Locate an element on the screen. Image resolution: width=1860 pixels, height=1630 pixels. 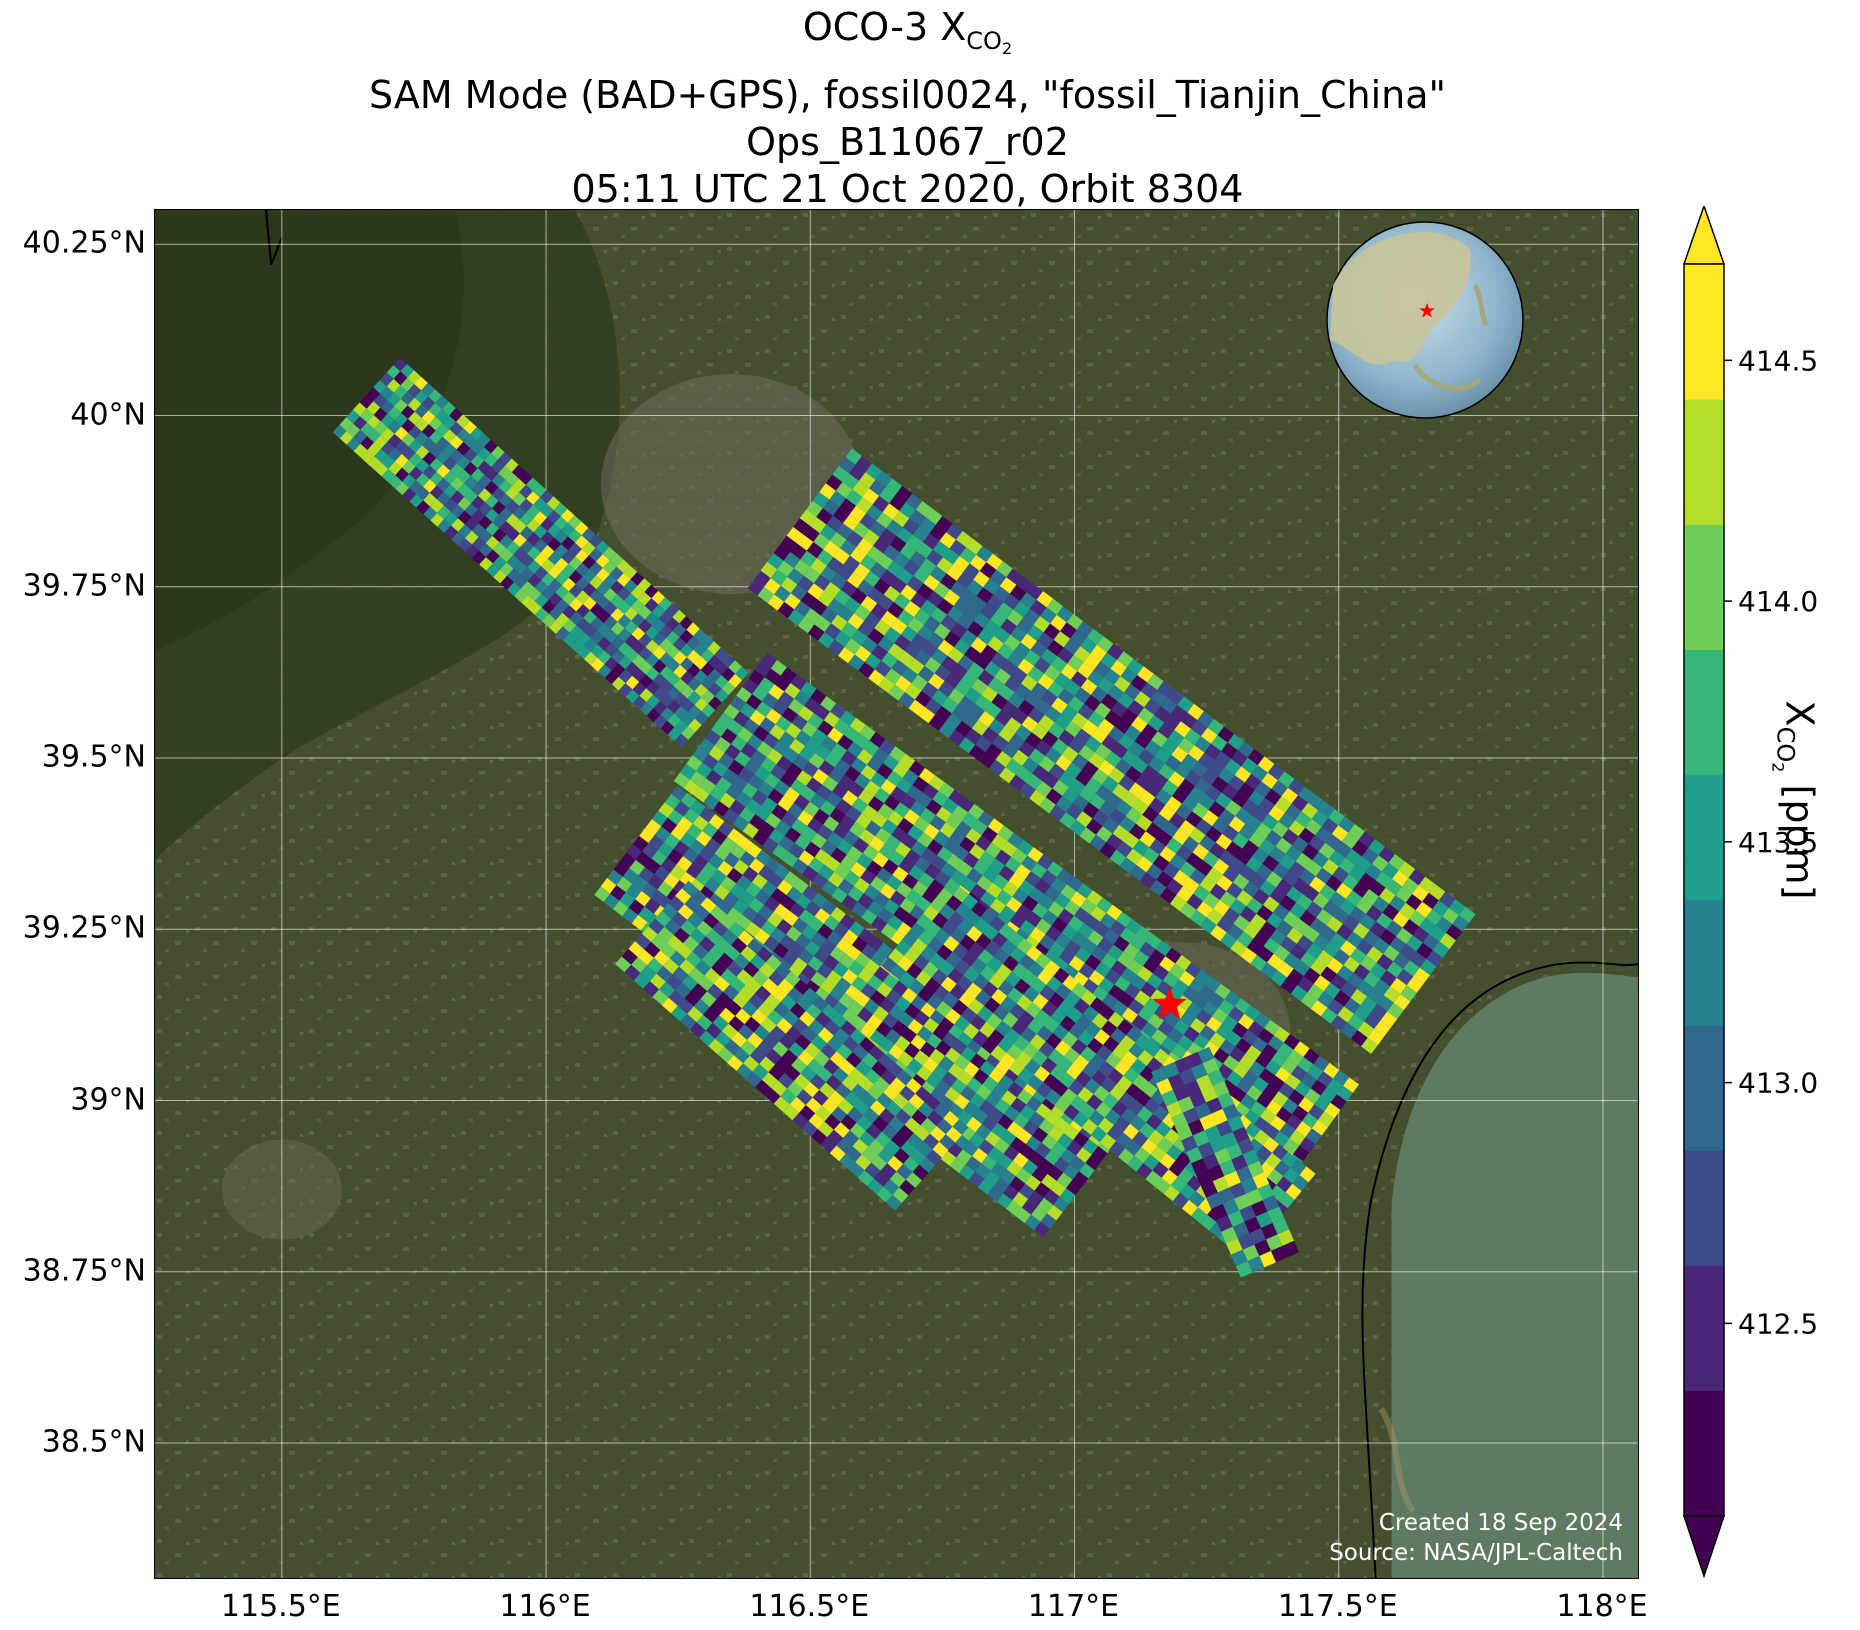
inset-globe-islands is located at coordinates (1447, 377).